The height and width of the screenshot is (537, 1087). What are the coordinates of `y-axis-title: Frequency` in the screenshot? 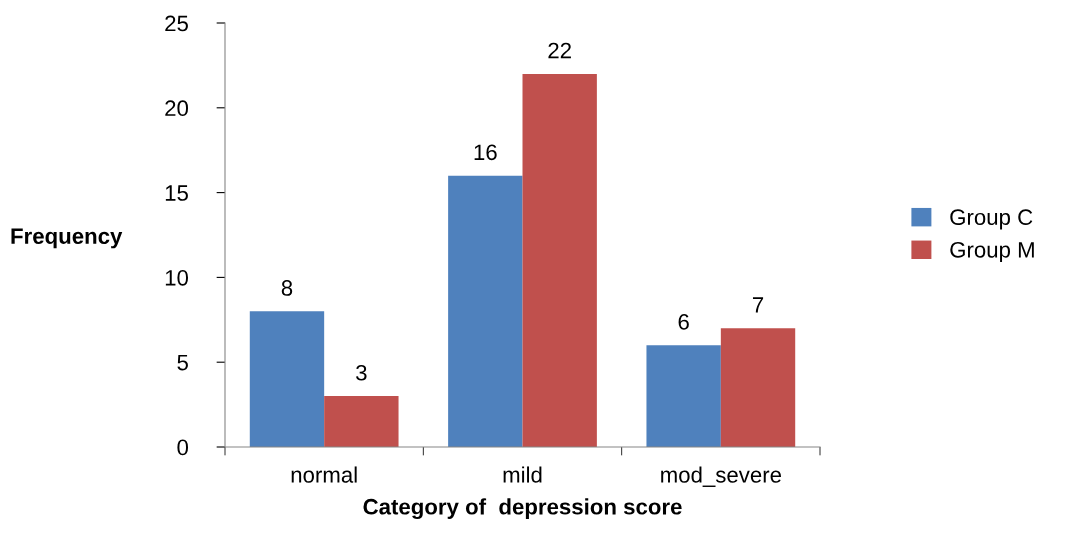 It's located at (67, 238).